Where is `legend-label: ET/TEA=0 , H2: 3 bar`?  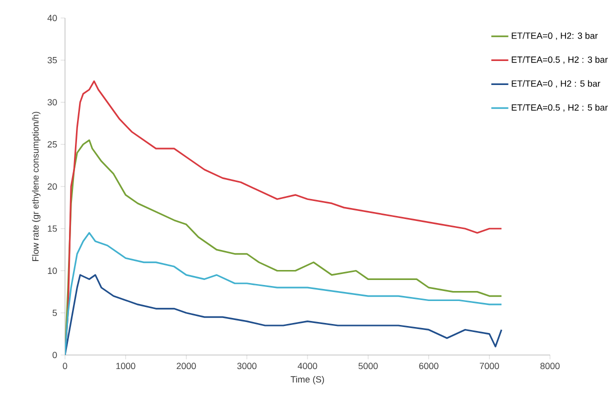 legend-label: ET/TEA=0 , H2: 3 bar is located at coordinates (555, 36).